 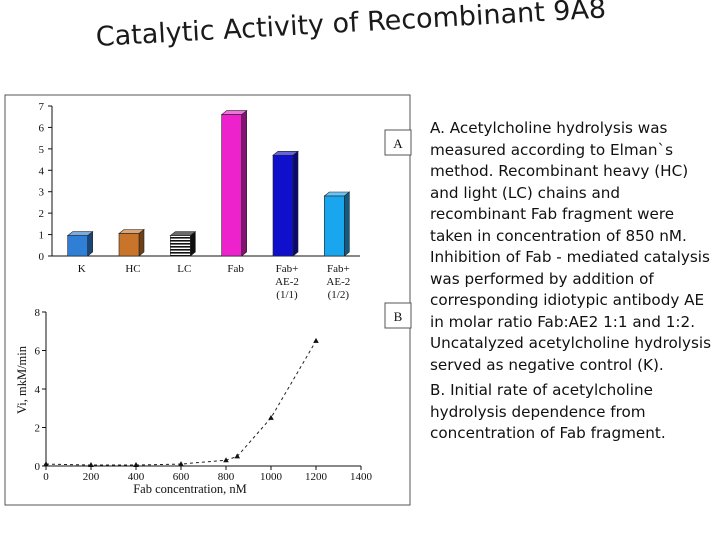 What do you see at coordinates (361, 477) in the screenshot?
I see `panel-b-x-tick-label: 1400` at bounding box center [361, 477].